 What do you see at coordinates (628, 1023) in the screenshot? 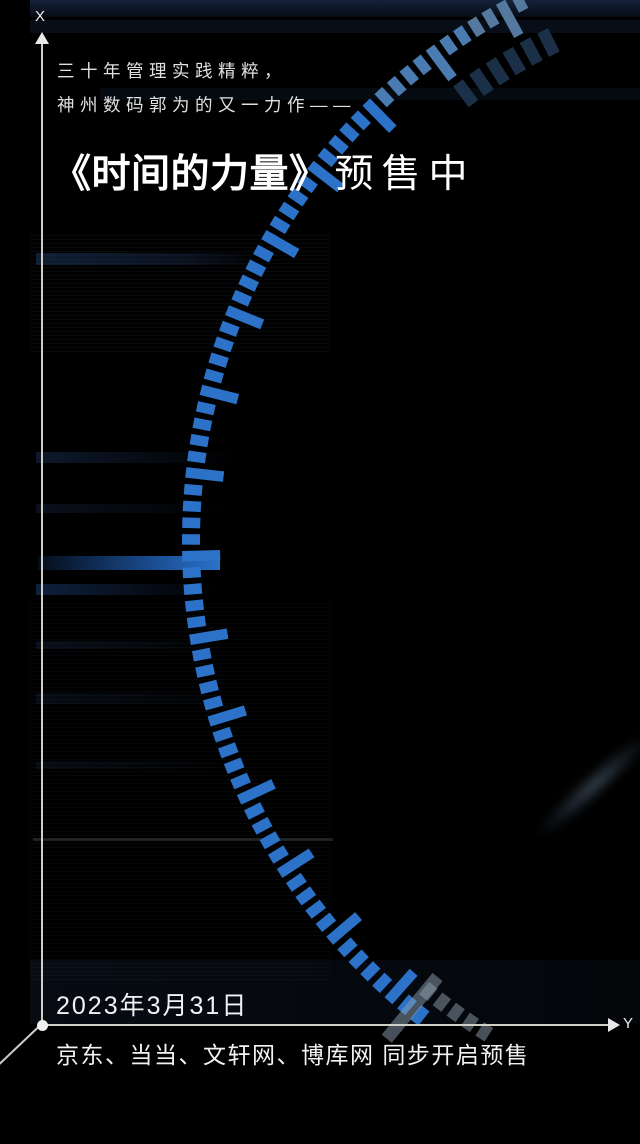
I see `y-axis-label: Y` at bounding box center [628, 1023].